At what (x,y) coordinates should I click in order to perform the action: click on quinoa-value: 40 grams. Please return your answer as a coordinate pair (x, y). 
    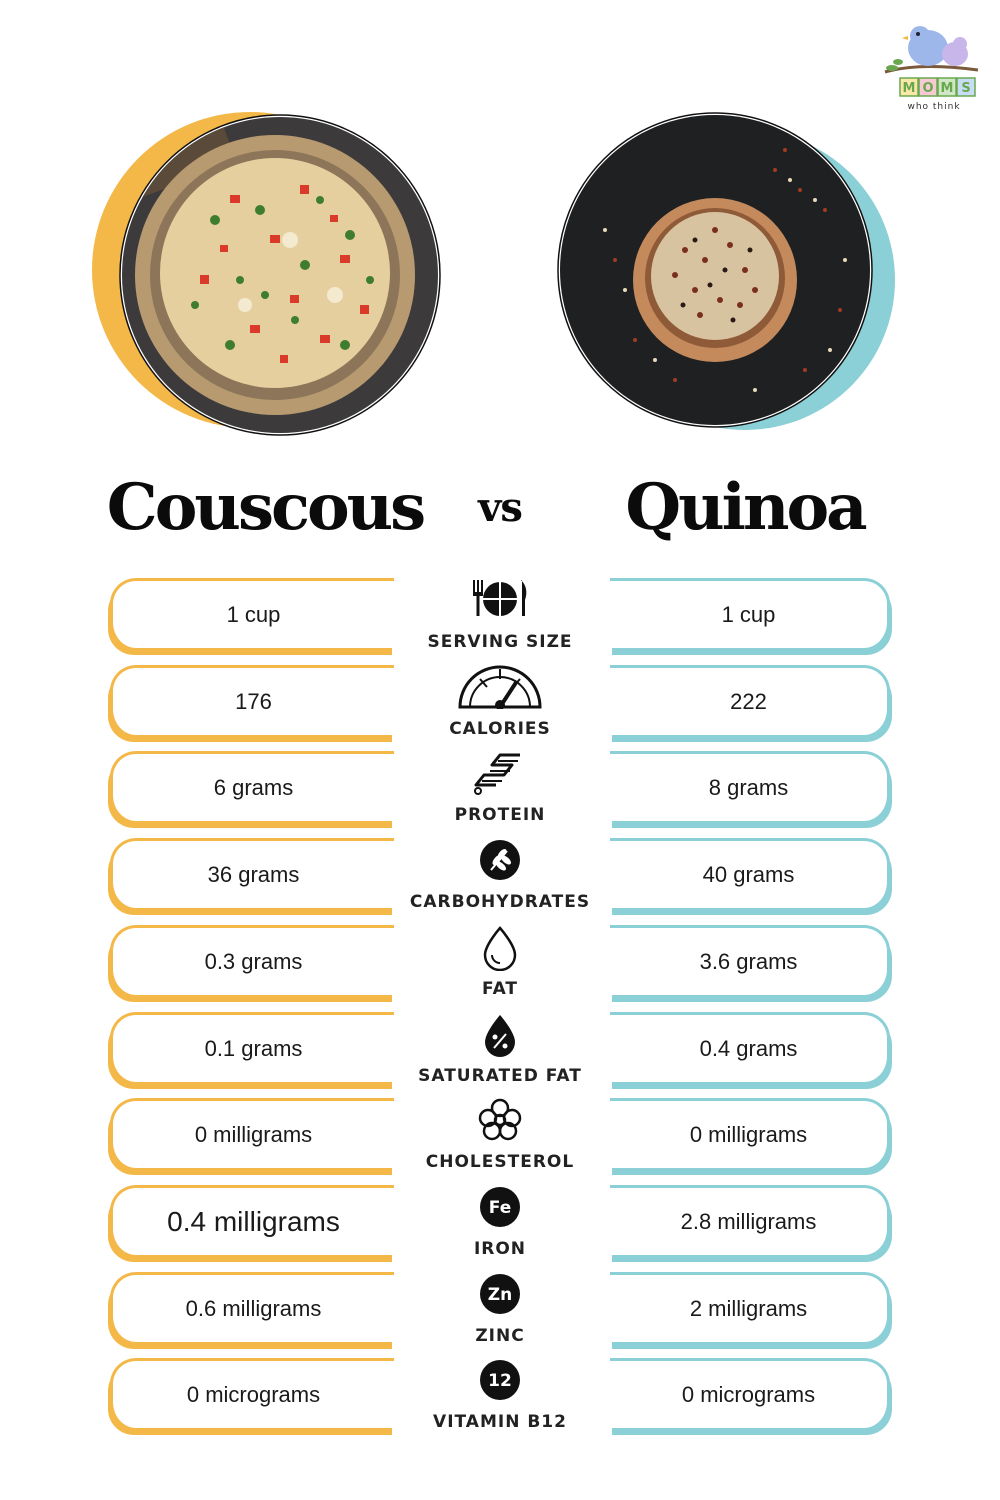
    Looking at the image, I should click on (750, 873).